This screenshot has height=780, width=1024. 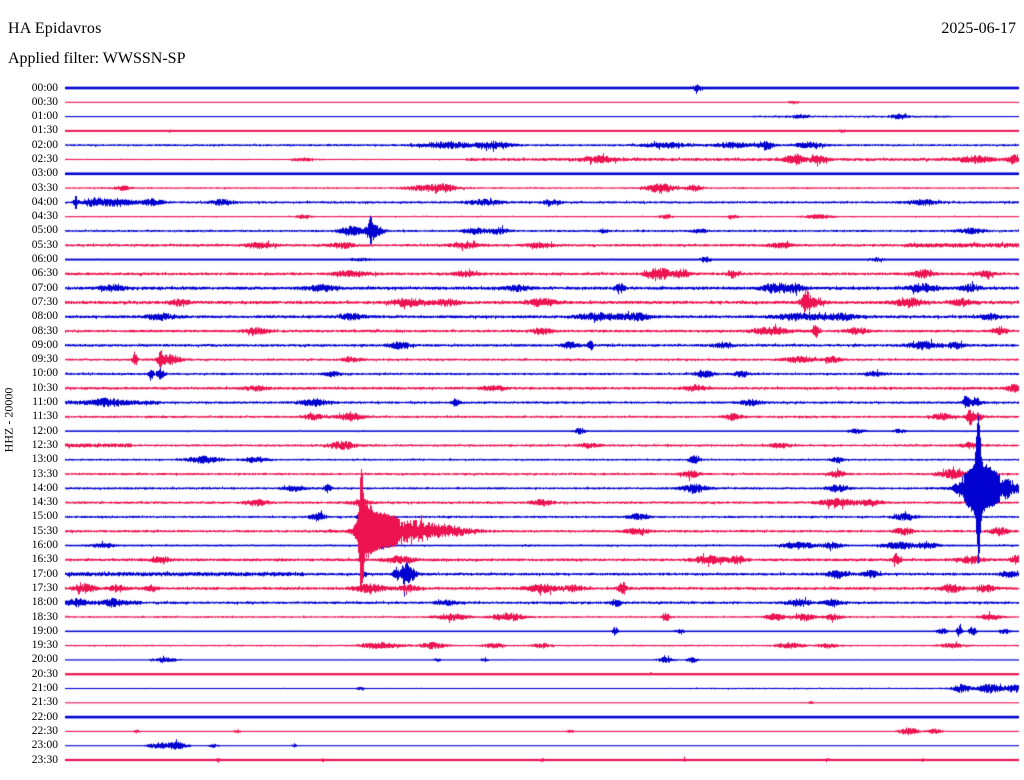 I want to click on row-time-label: 00:30, so click(x=44, y=101).